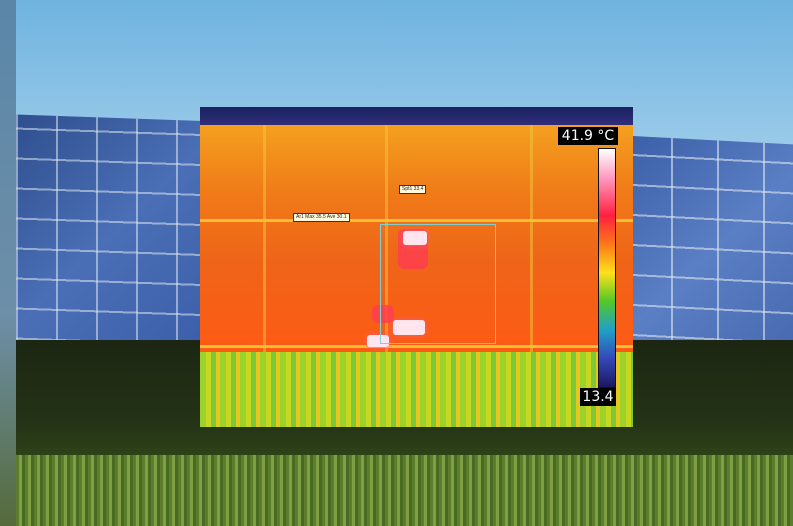 This screenshot has height=526, width=793. Describe the element at coordinates (321, 217) in the screenshot. I see `area-measurement-label: Ar1 Max 35.5 Ave 30.1` at that location.